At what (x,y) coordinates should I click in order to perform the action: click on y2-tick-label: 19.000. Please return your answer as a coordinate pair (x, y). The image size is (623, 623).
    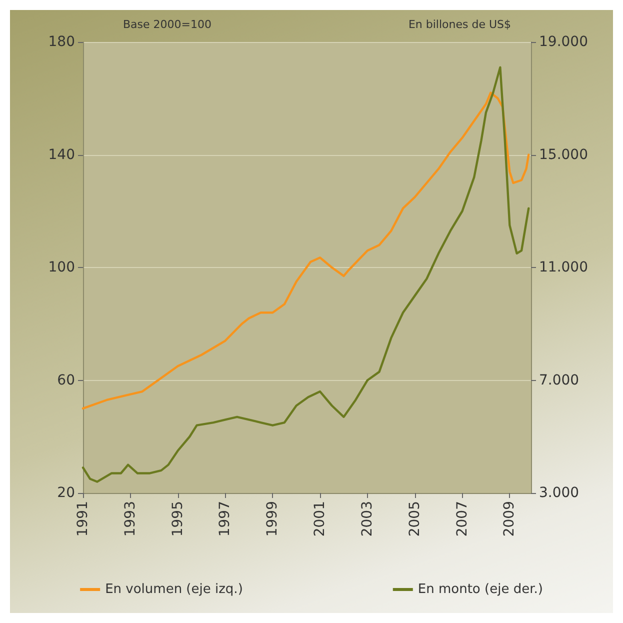
    Looking at the image, I should click on (563, 42).